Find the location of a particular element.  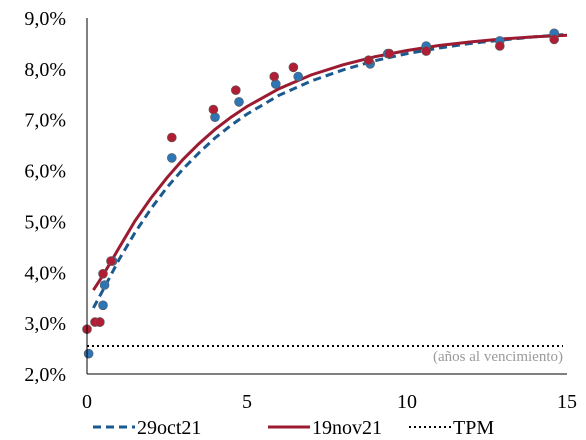

legend-label-29oct21: 29oct21 is located at coordinates (169, 428).